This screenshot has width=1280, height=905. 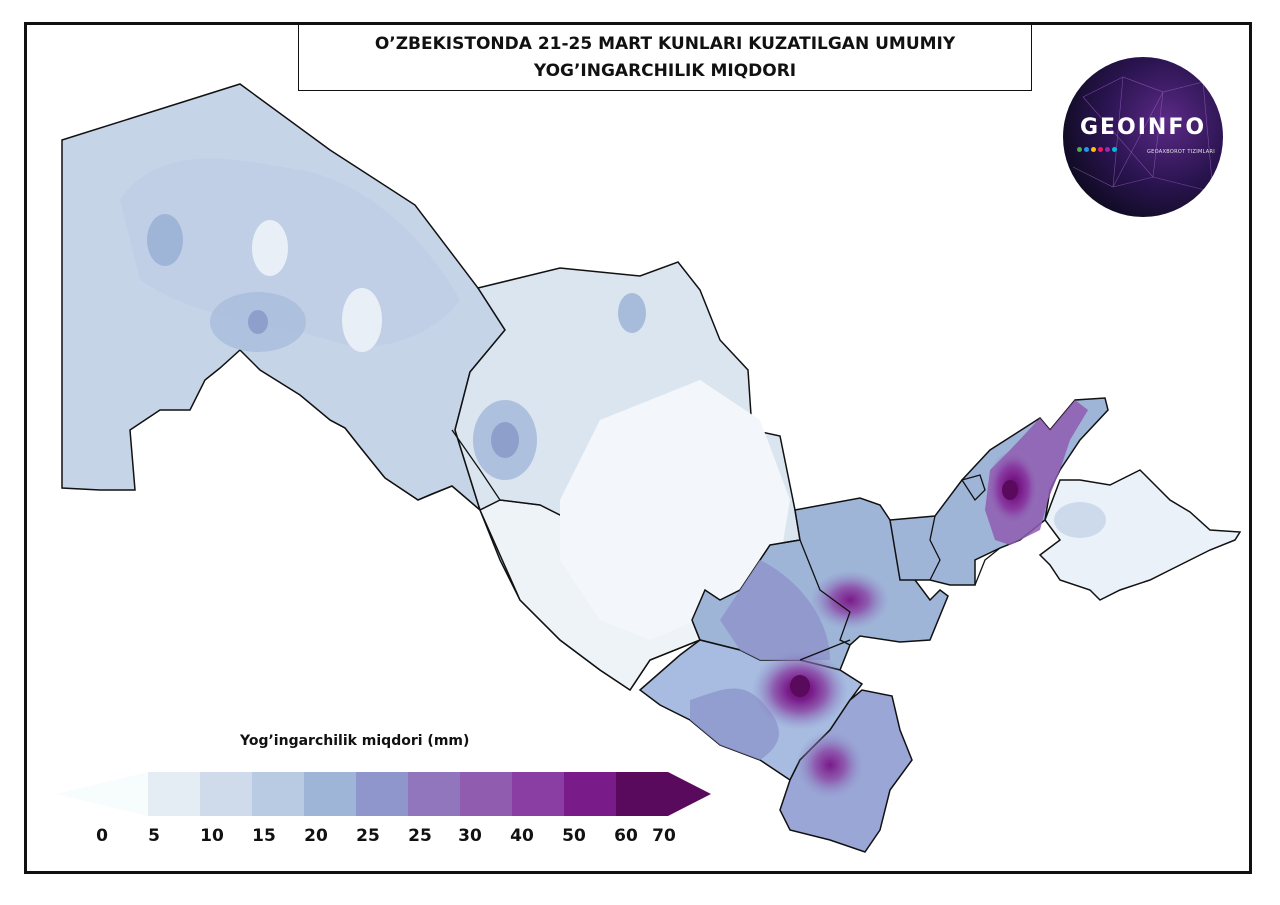 I want to click on geoinfo-logo: GEOINFO GEOAXBOROT TIZIMLARI, so click(x=1143, y=137).